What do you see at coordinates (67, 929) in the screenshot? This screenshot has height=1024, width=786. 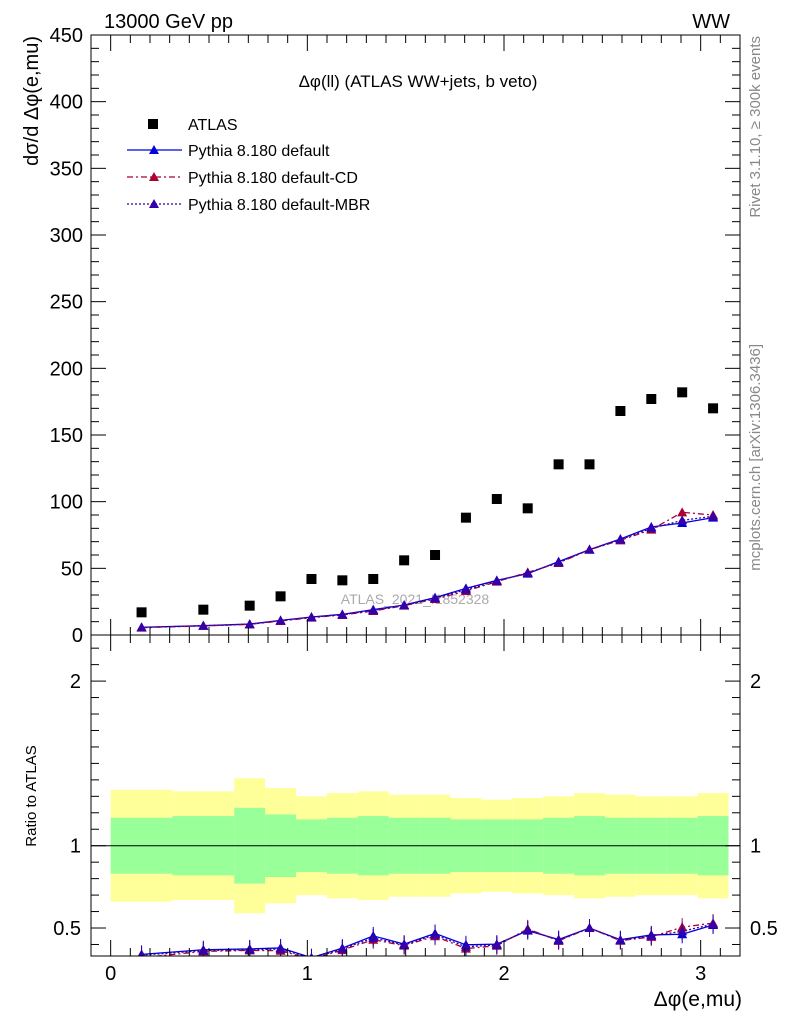 I see `ratio-ytick-label: 0.5` at bounding box center [67, 929].